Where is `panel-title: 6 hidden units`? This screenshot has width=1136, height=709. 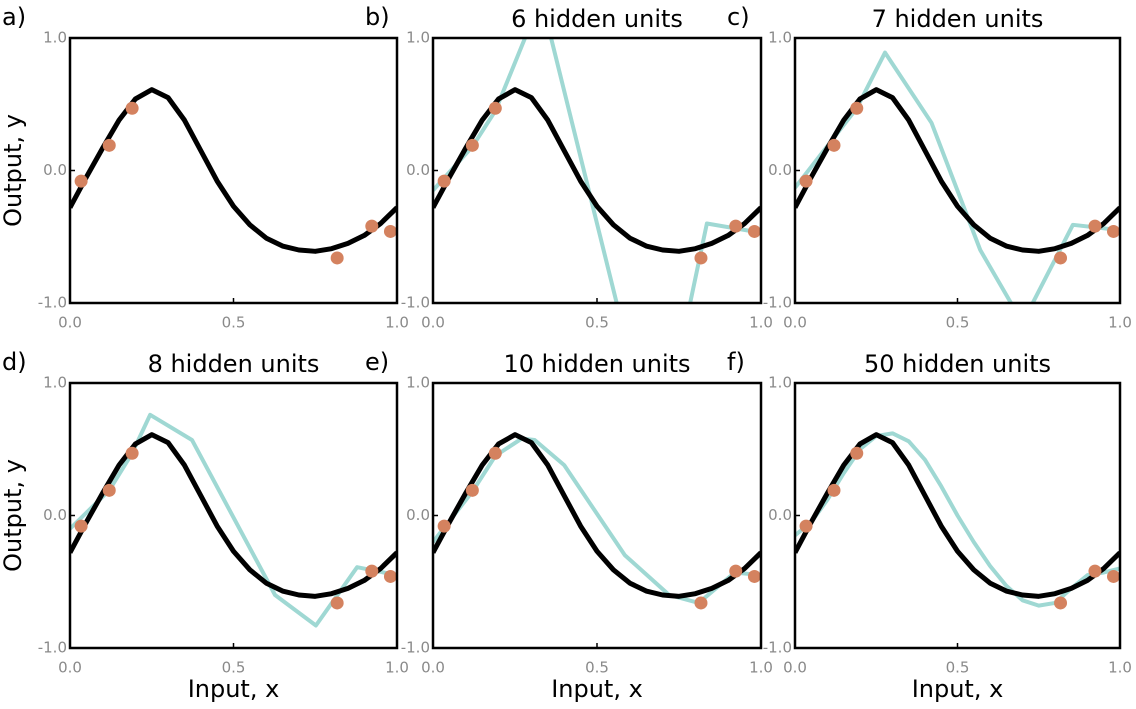 panel-title: 6 hidden units is located at coordinates (597, 19).